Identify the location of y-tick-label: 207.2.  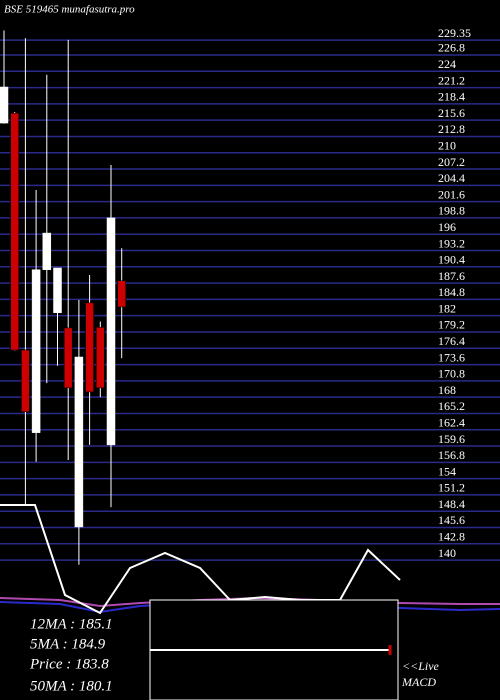
(451, 162).